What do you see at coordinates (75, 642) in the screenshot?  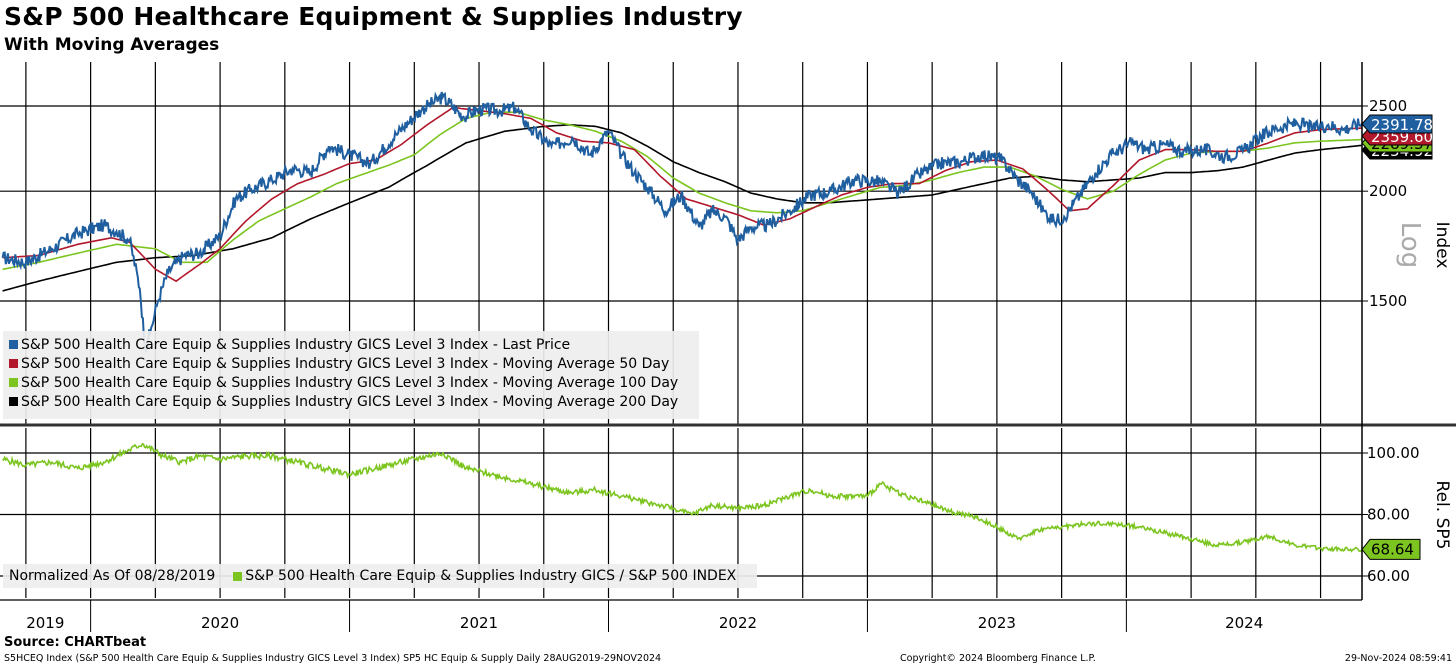 I see `source-label: Source: CHARTbeat` at bounding box center [75, 642].